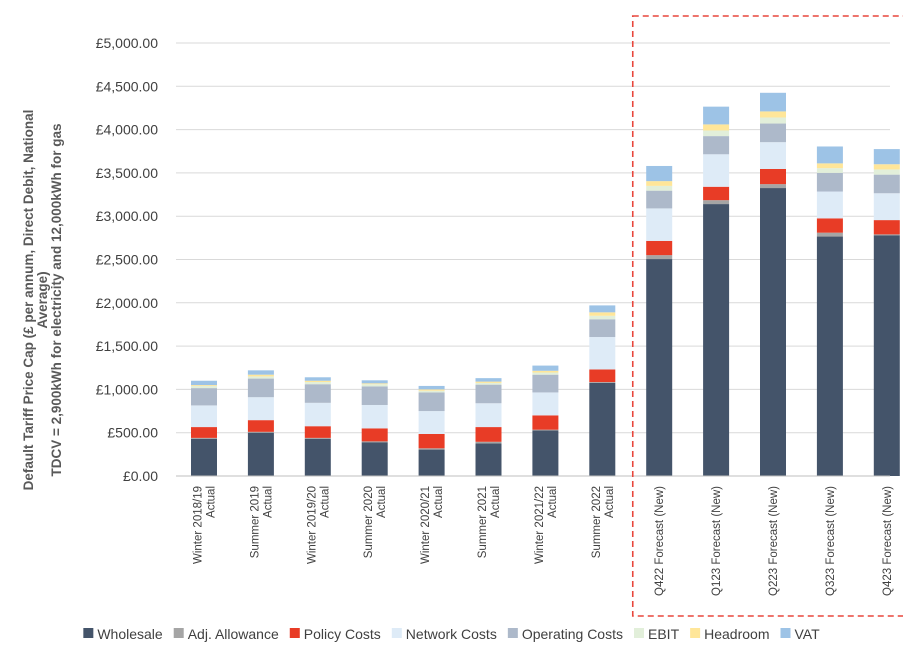  Describe the element at coordinates (318, 525) in the screenshot. I see `x-tick-label: Winter 2019/20 Actual` at that location.